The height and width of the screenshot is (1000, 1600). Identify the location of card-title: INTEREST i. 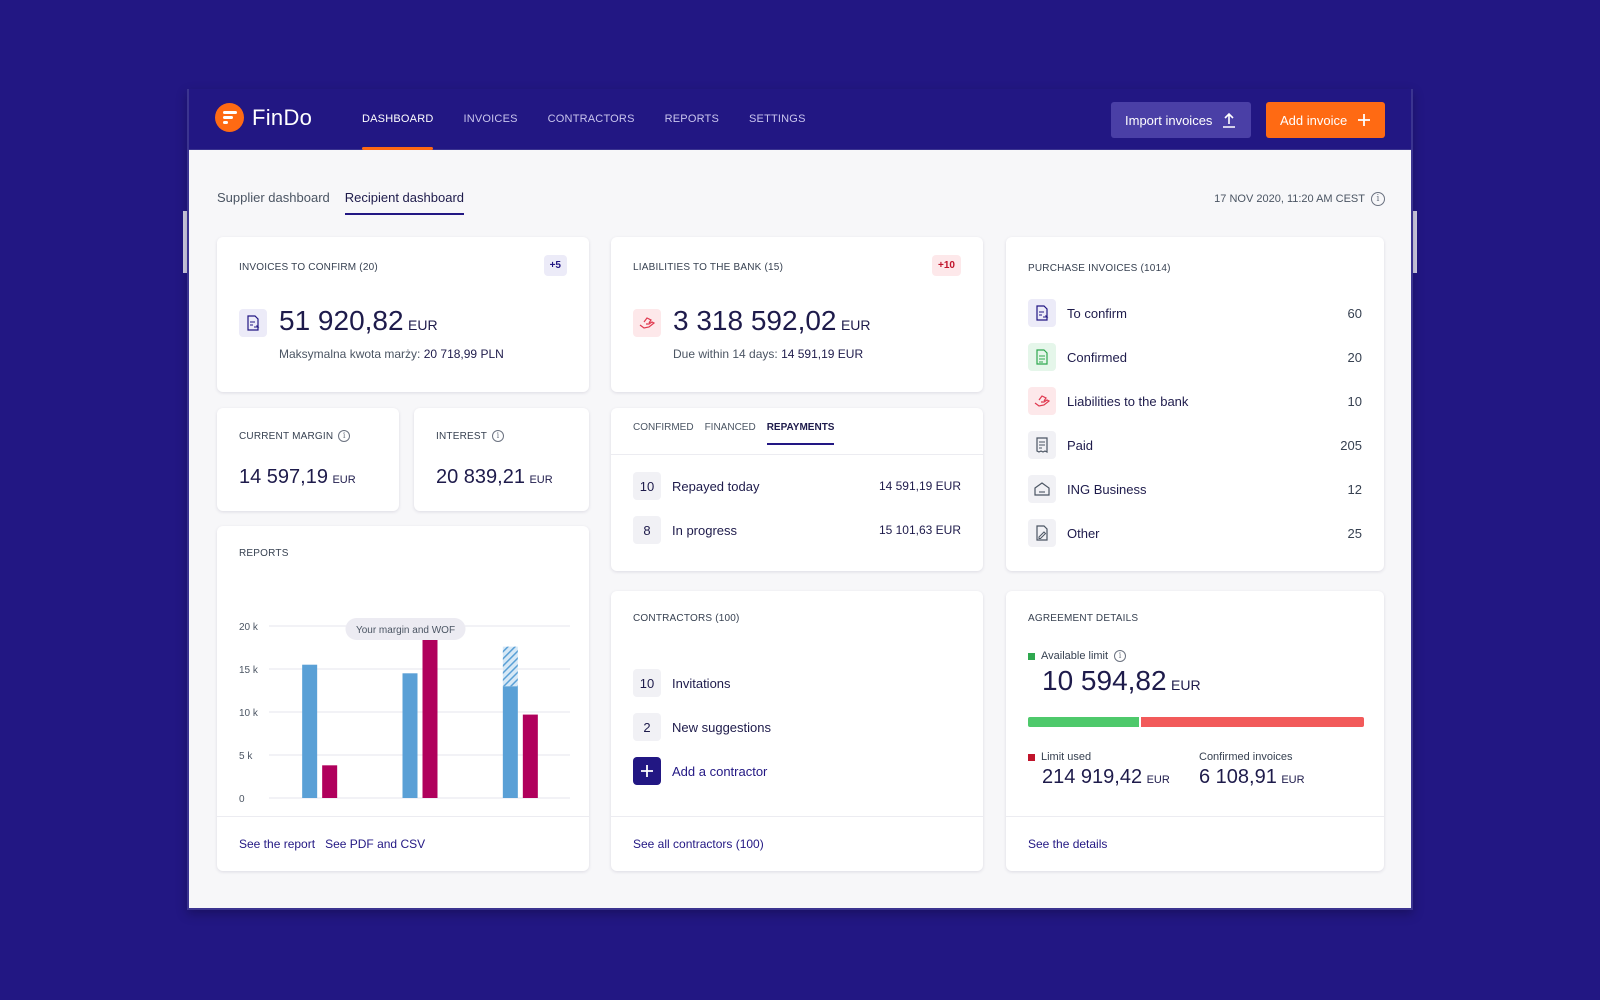
(470, 436).